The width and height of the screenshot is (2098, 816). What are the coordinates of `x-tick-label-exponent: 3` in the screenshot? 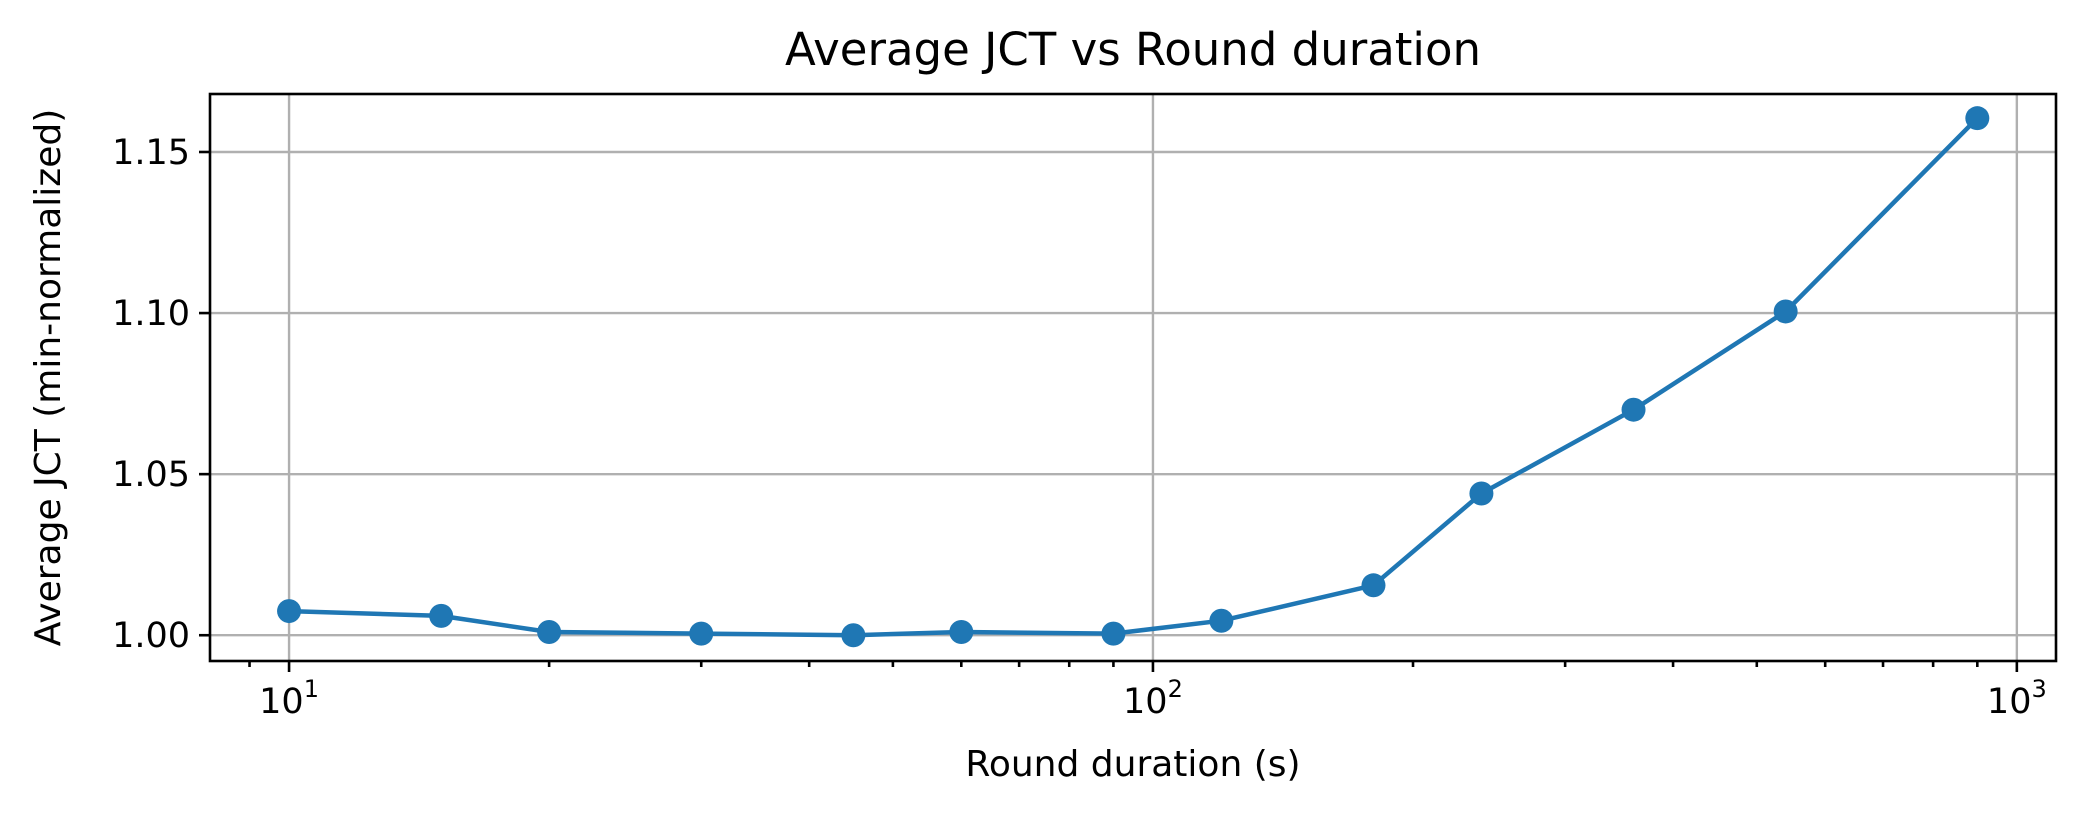 It's located at (2038, 689).